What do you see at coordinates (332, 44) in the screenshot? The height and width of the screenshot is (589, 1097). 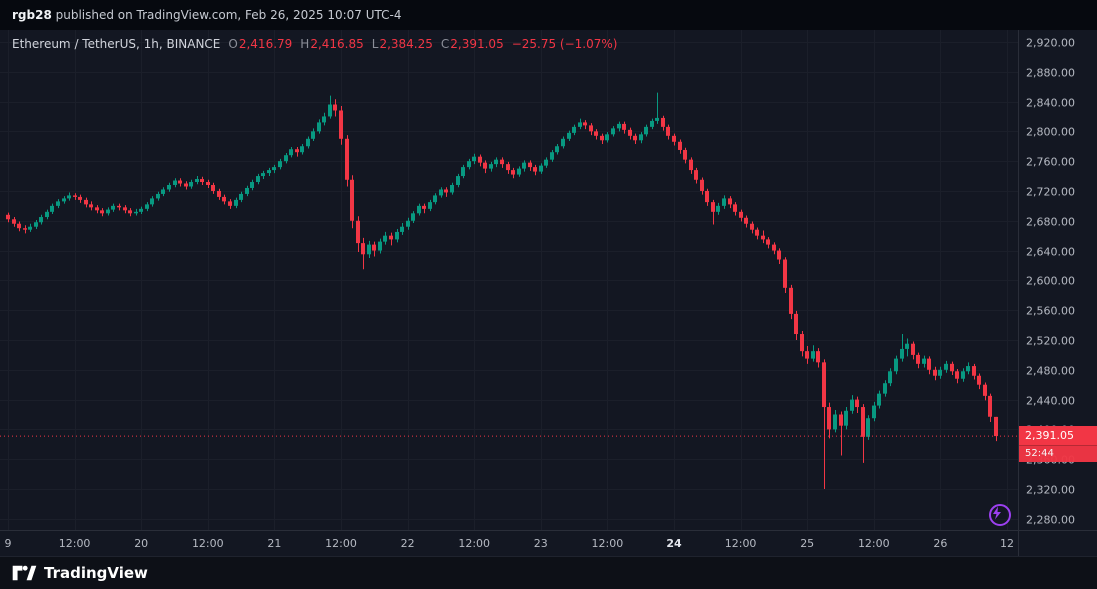 I see `legend-high: H2,416.85` at bounding box center [332, 44].